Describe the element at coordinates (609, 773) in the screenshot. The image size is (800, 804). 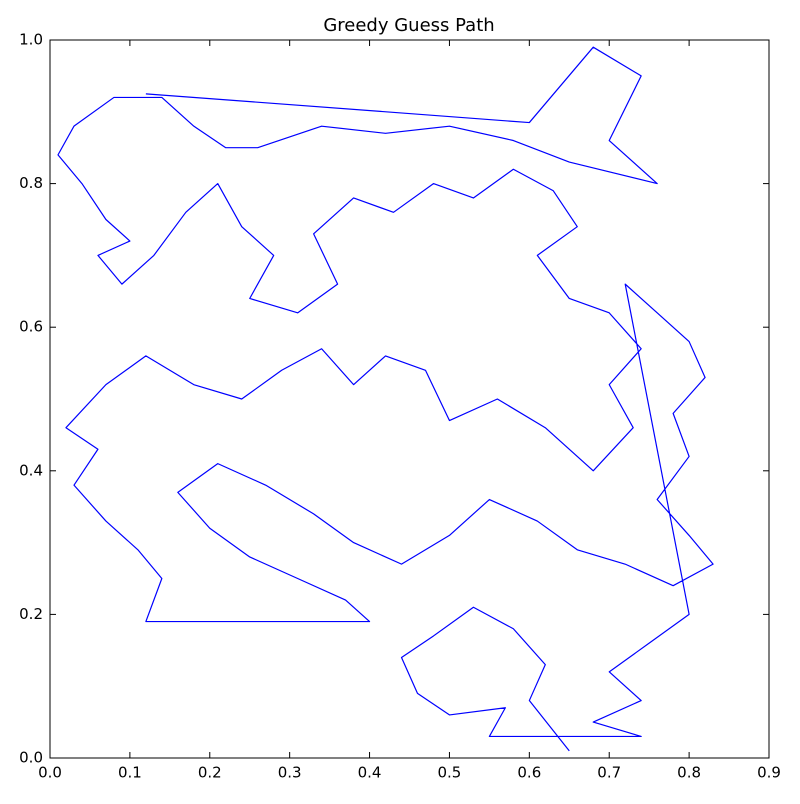
I see `x-tick-label: 0.7` at that location.